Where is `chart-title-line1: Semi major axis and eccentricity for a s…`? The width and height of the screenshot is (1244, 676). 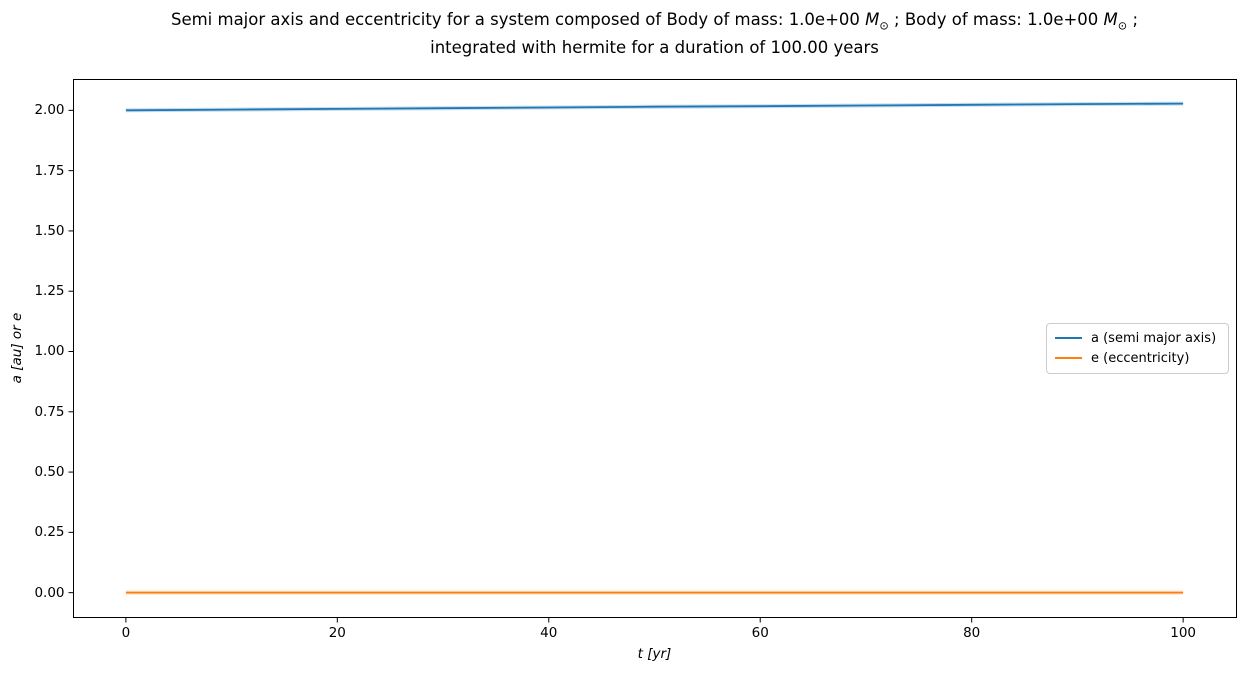 chart-title-line1: Semi major axis and eccentricity for a s… is located at coordinates (654, 23).